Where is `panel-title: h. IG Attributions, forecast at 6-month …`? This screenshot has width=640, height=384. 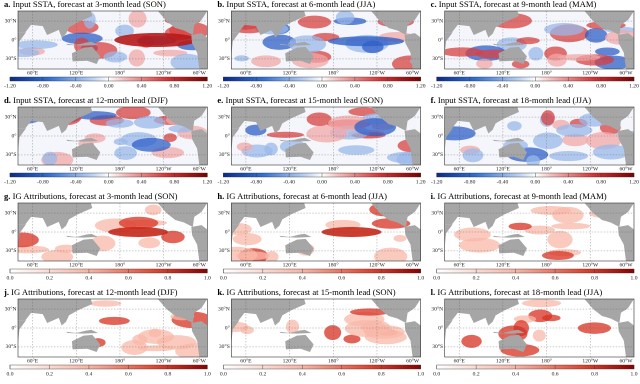
panel-title: h. IG Attributions, forecast at 6-month … is located at coordinates (302, 196).